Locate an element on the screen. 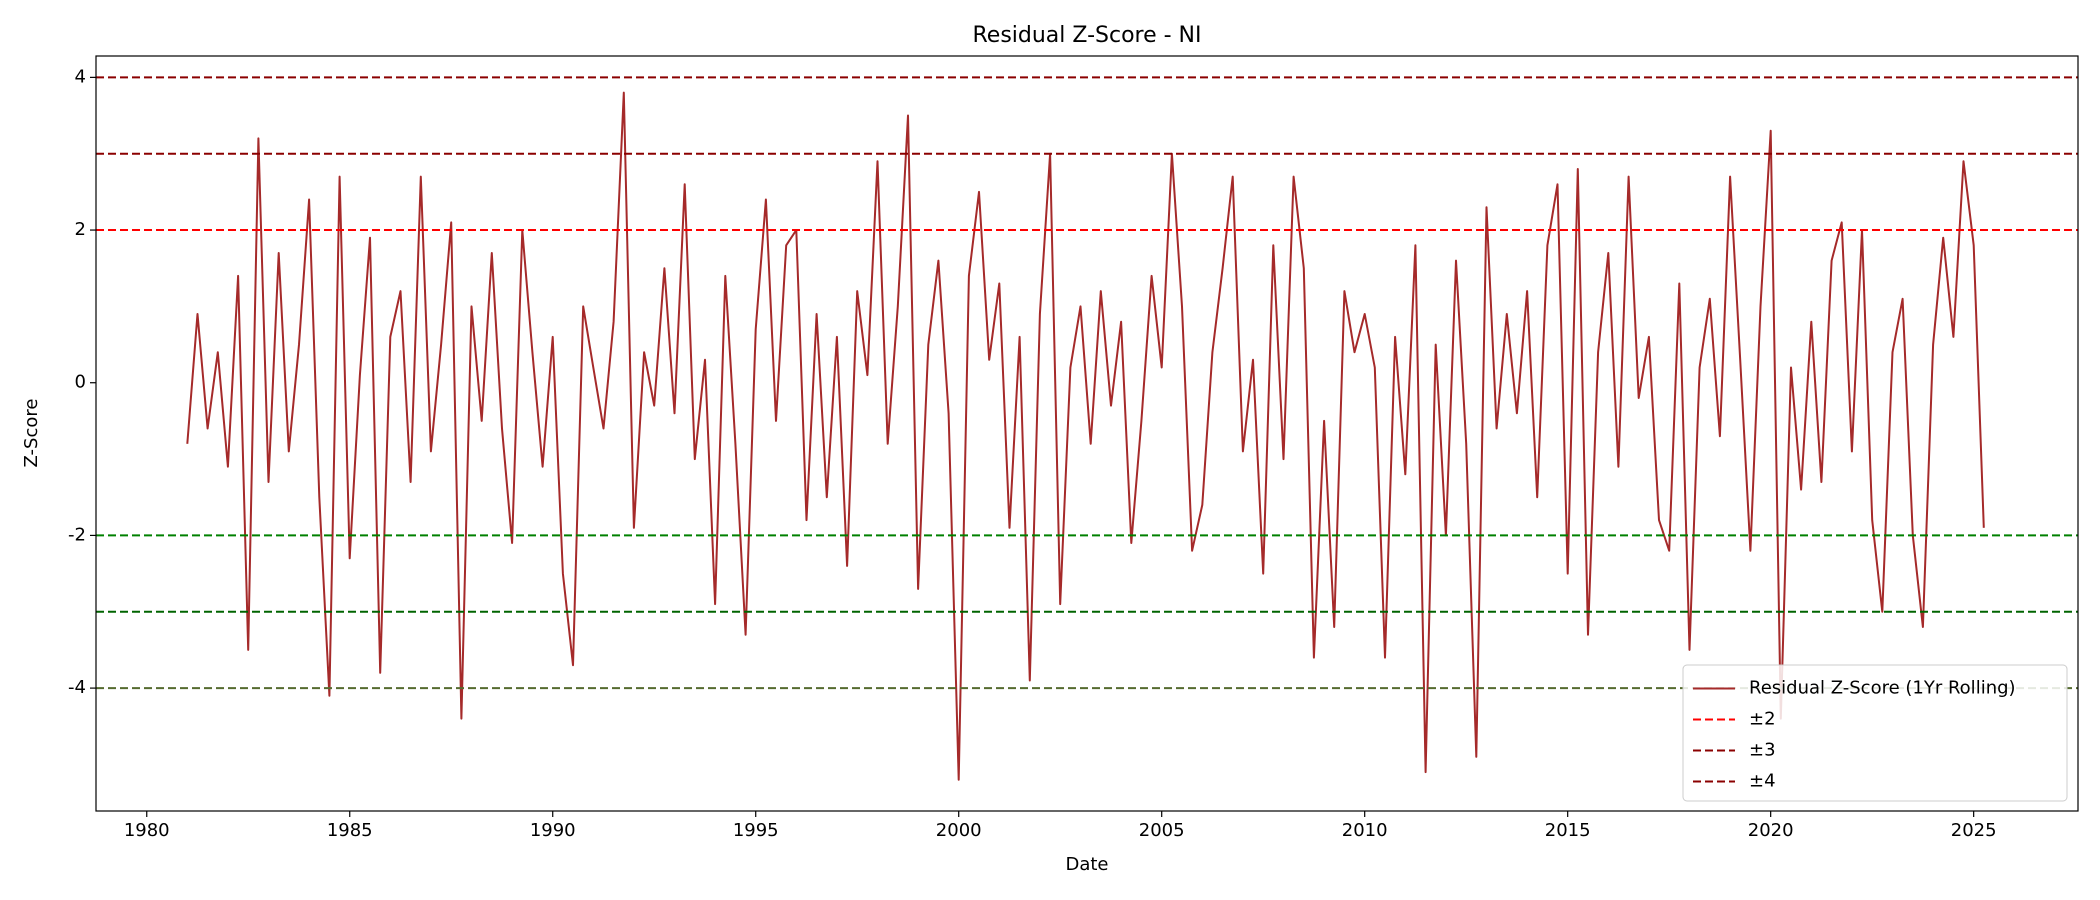  legend-label: Residual Z-Score (1Yr Rolling) is located at coordinates (1882, 688).